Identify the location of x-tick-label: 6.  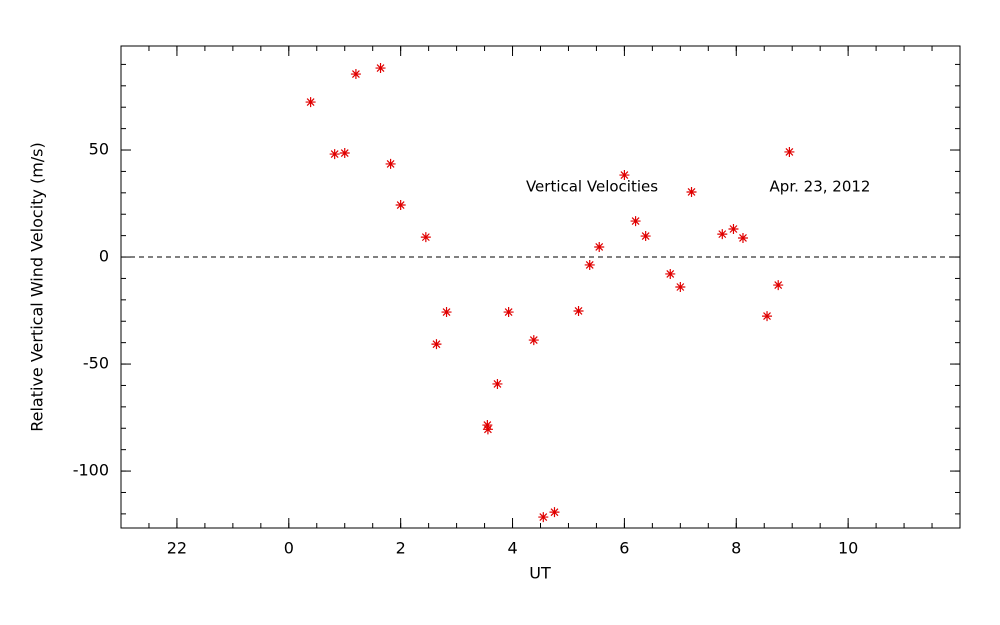
(624, 548).